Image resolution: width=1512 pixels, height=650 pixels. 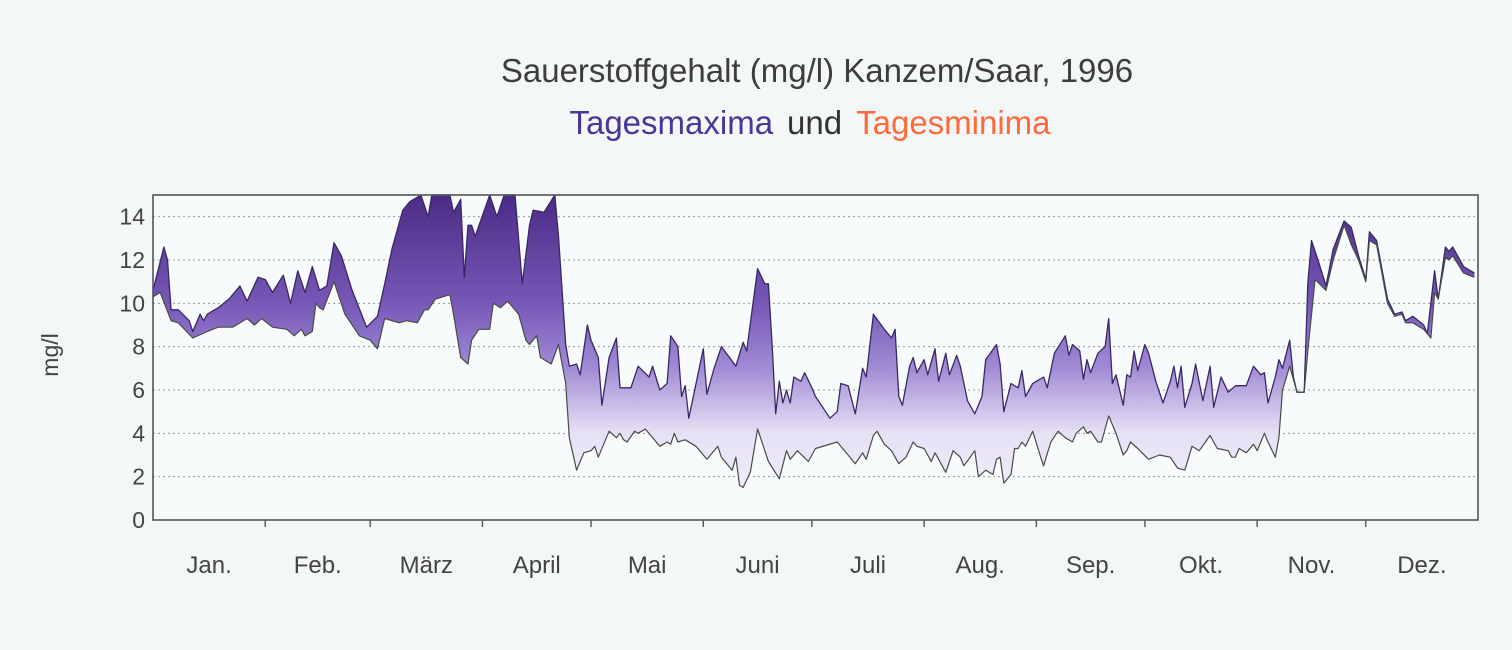 I want to click on month-label: März, so click(x=426, y=565).